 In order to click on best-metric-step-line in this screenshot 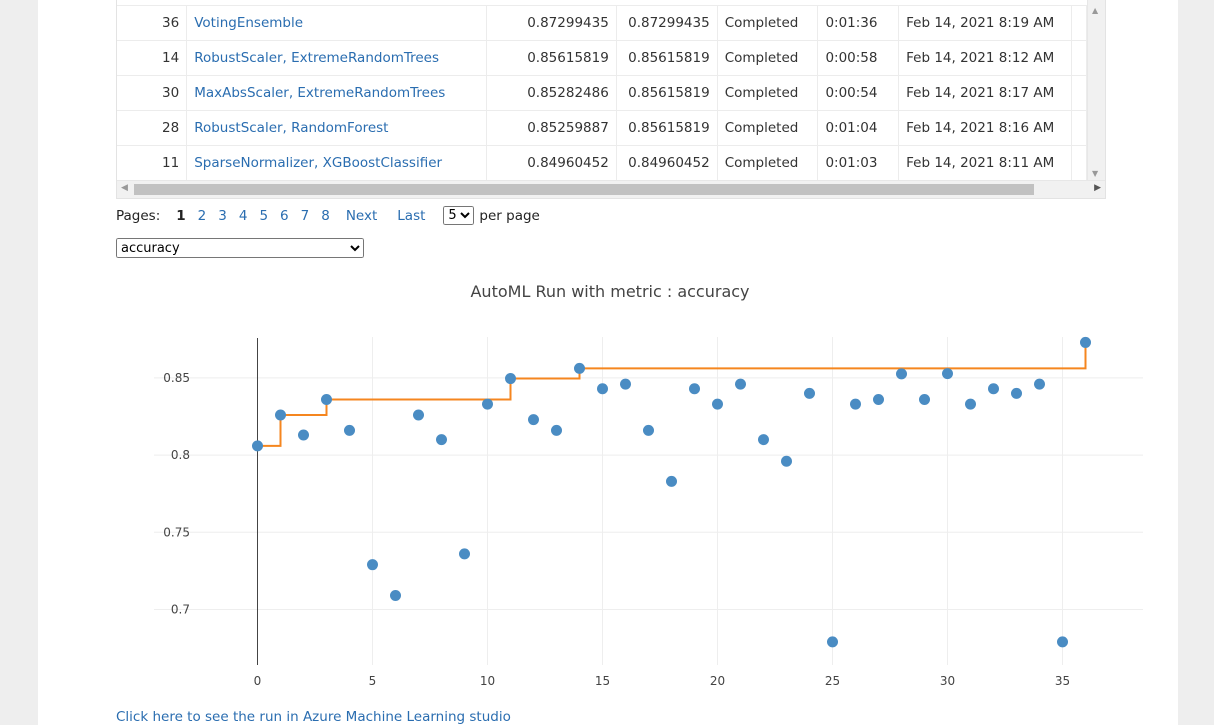, I will do `click(672, 394)`.